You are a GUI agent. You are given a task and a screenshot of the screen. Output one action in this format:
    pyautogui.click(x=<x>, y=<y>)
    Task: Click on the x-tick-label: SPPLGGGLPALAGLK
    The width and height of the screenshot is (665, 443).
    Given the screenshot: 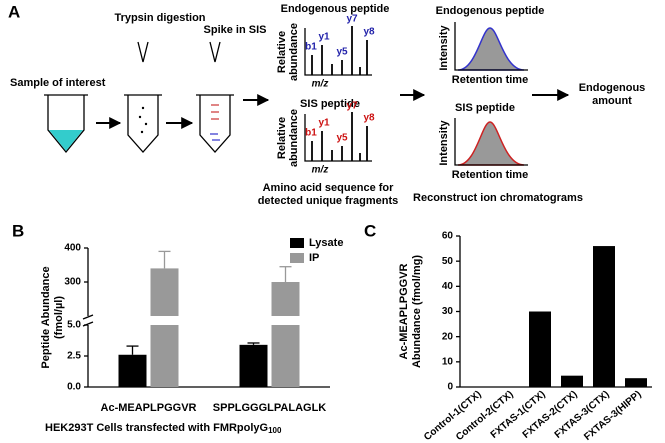 What is the action you would take?
    pyautogui.click(x=270, y=408)
    